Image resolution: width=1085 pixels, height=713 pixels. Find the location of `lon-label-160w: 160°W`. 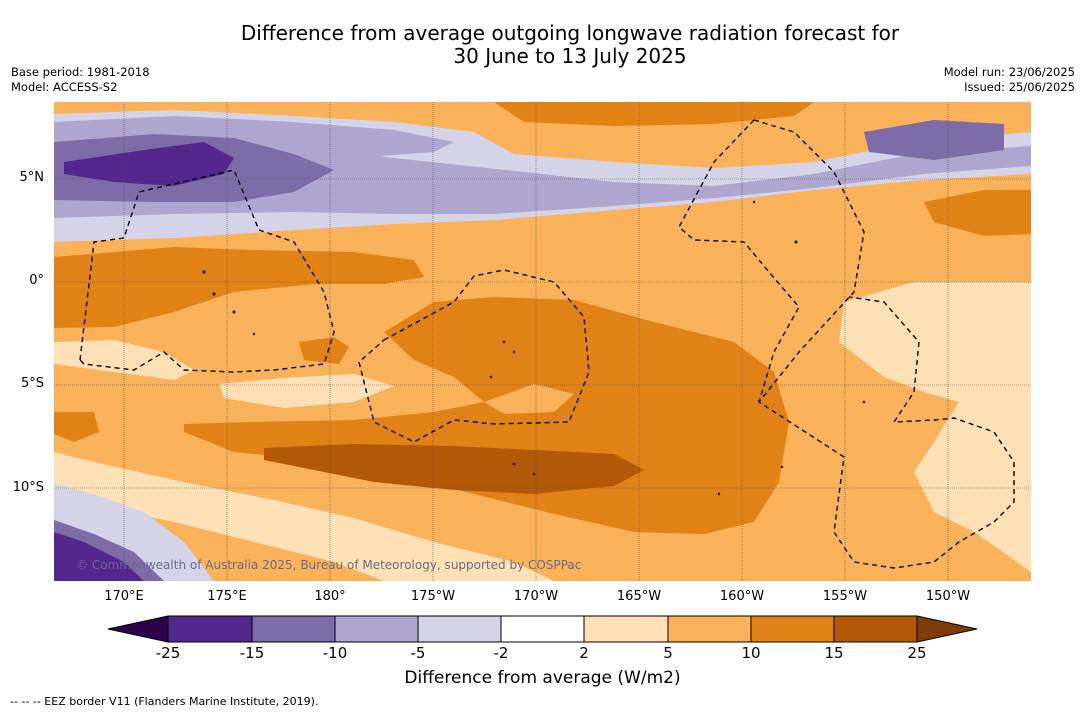

lon-label-160w: 160°W is located at coordinates (742, 596).